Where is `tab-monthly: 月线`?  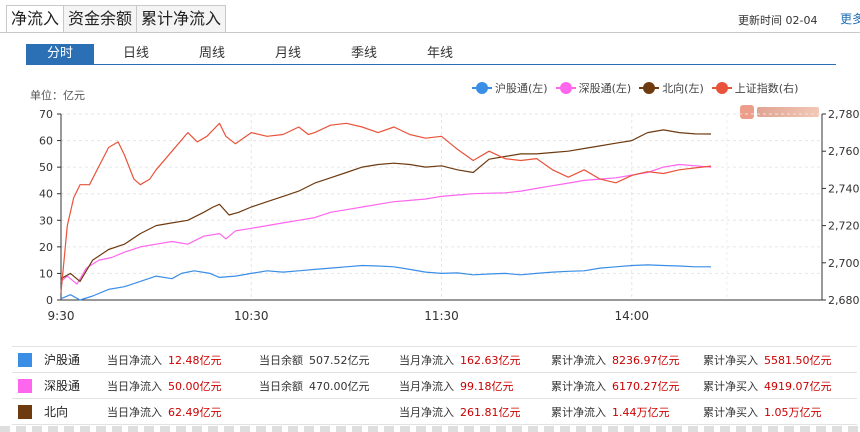 tab-monthly: 月线 is located at coordinates (287, 53).